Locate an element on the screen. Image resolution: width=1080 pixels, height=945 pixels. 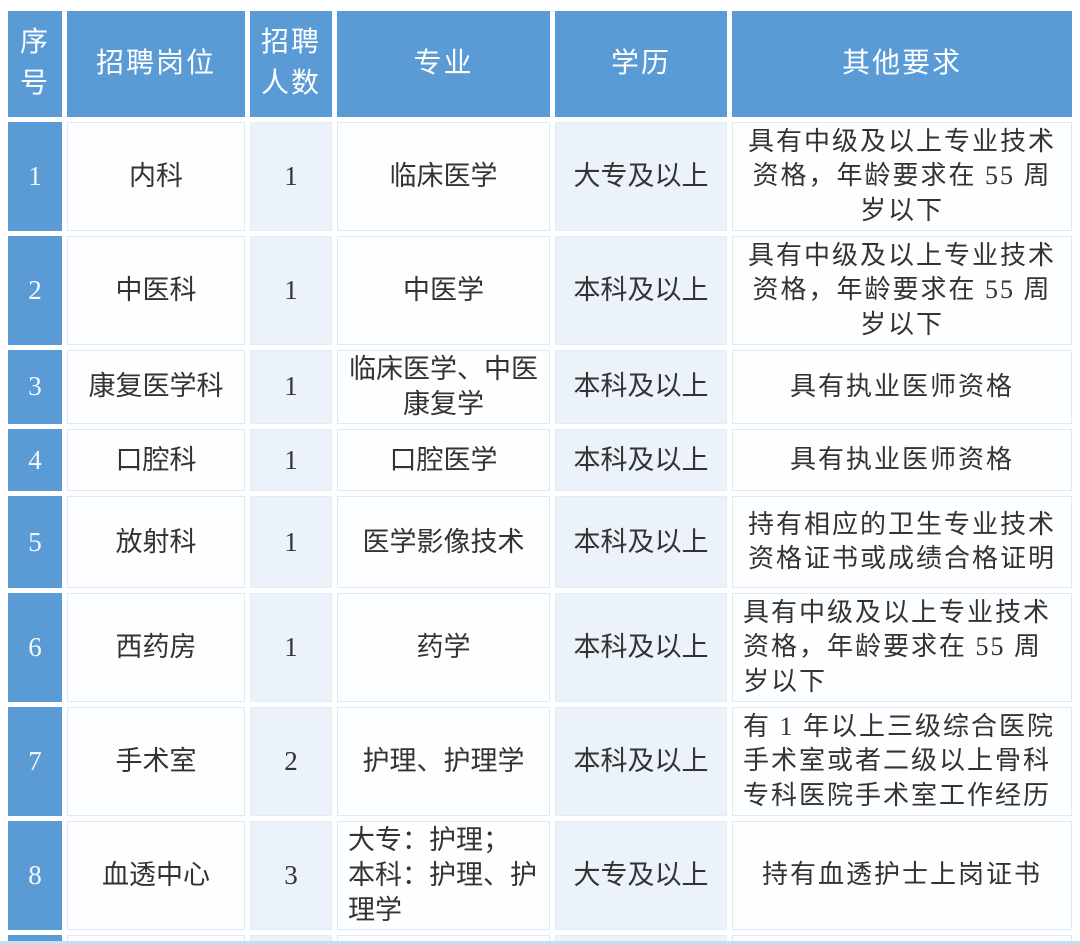
header-row: 序 号 招聘岗位 招聘 人数 专业 学历 其他要求 is located at coordinates (540, 64).